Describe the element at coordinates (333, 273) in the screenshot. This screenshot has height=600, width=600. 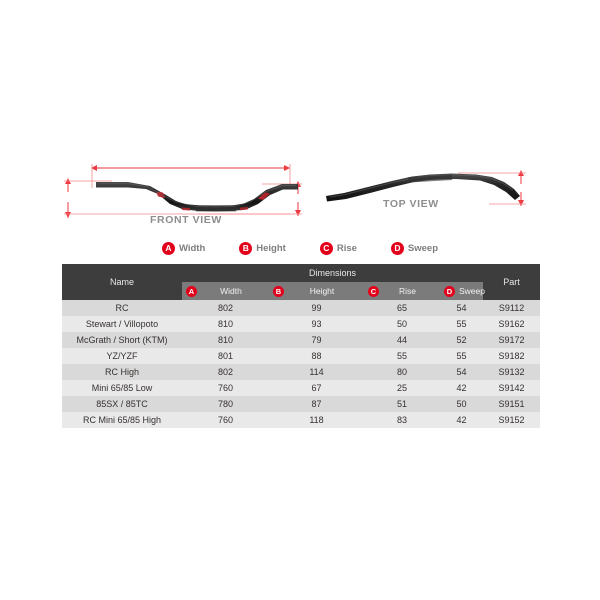
I see `column-group-header-dimensions: Dimensions` at that location.